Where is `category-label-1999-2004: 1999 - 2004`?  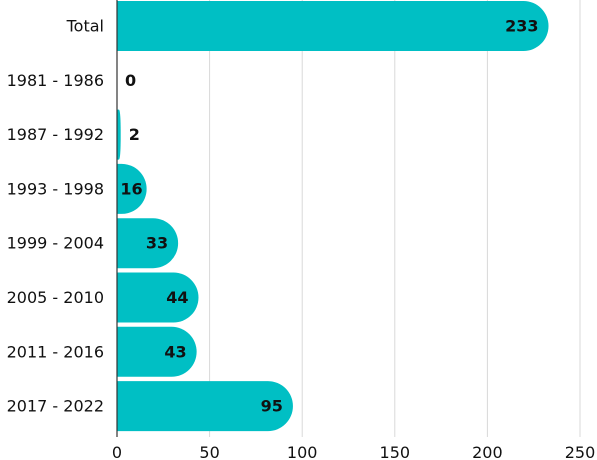 category-label-1999-2004: 1999 - 2004 is located at coordinates (55, 243).